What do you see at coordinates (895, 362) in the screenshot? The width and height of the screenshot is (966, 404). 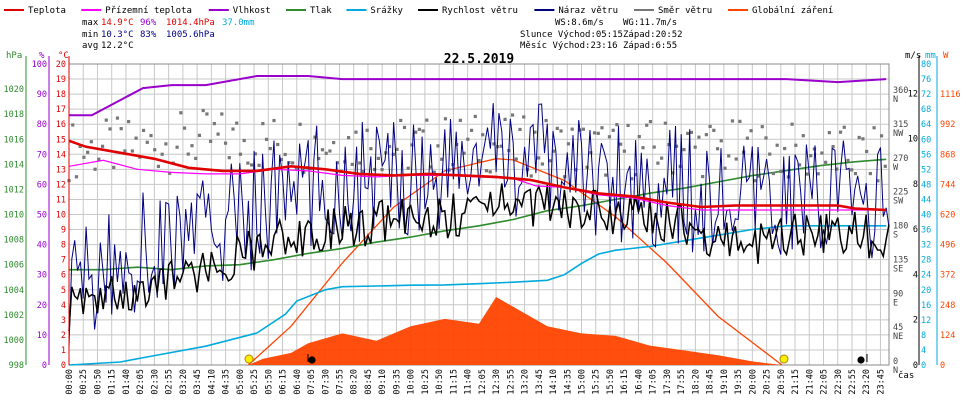 I see `y-tick-direction: 0` at bounding box center [895, 362].